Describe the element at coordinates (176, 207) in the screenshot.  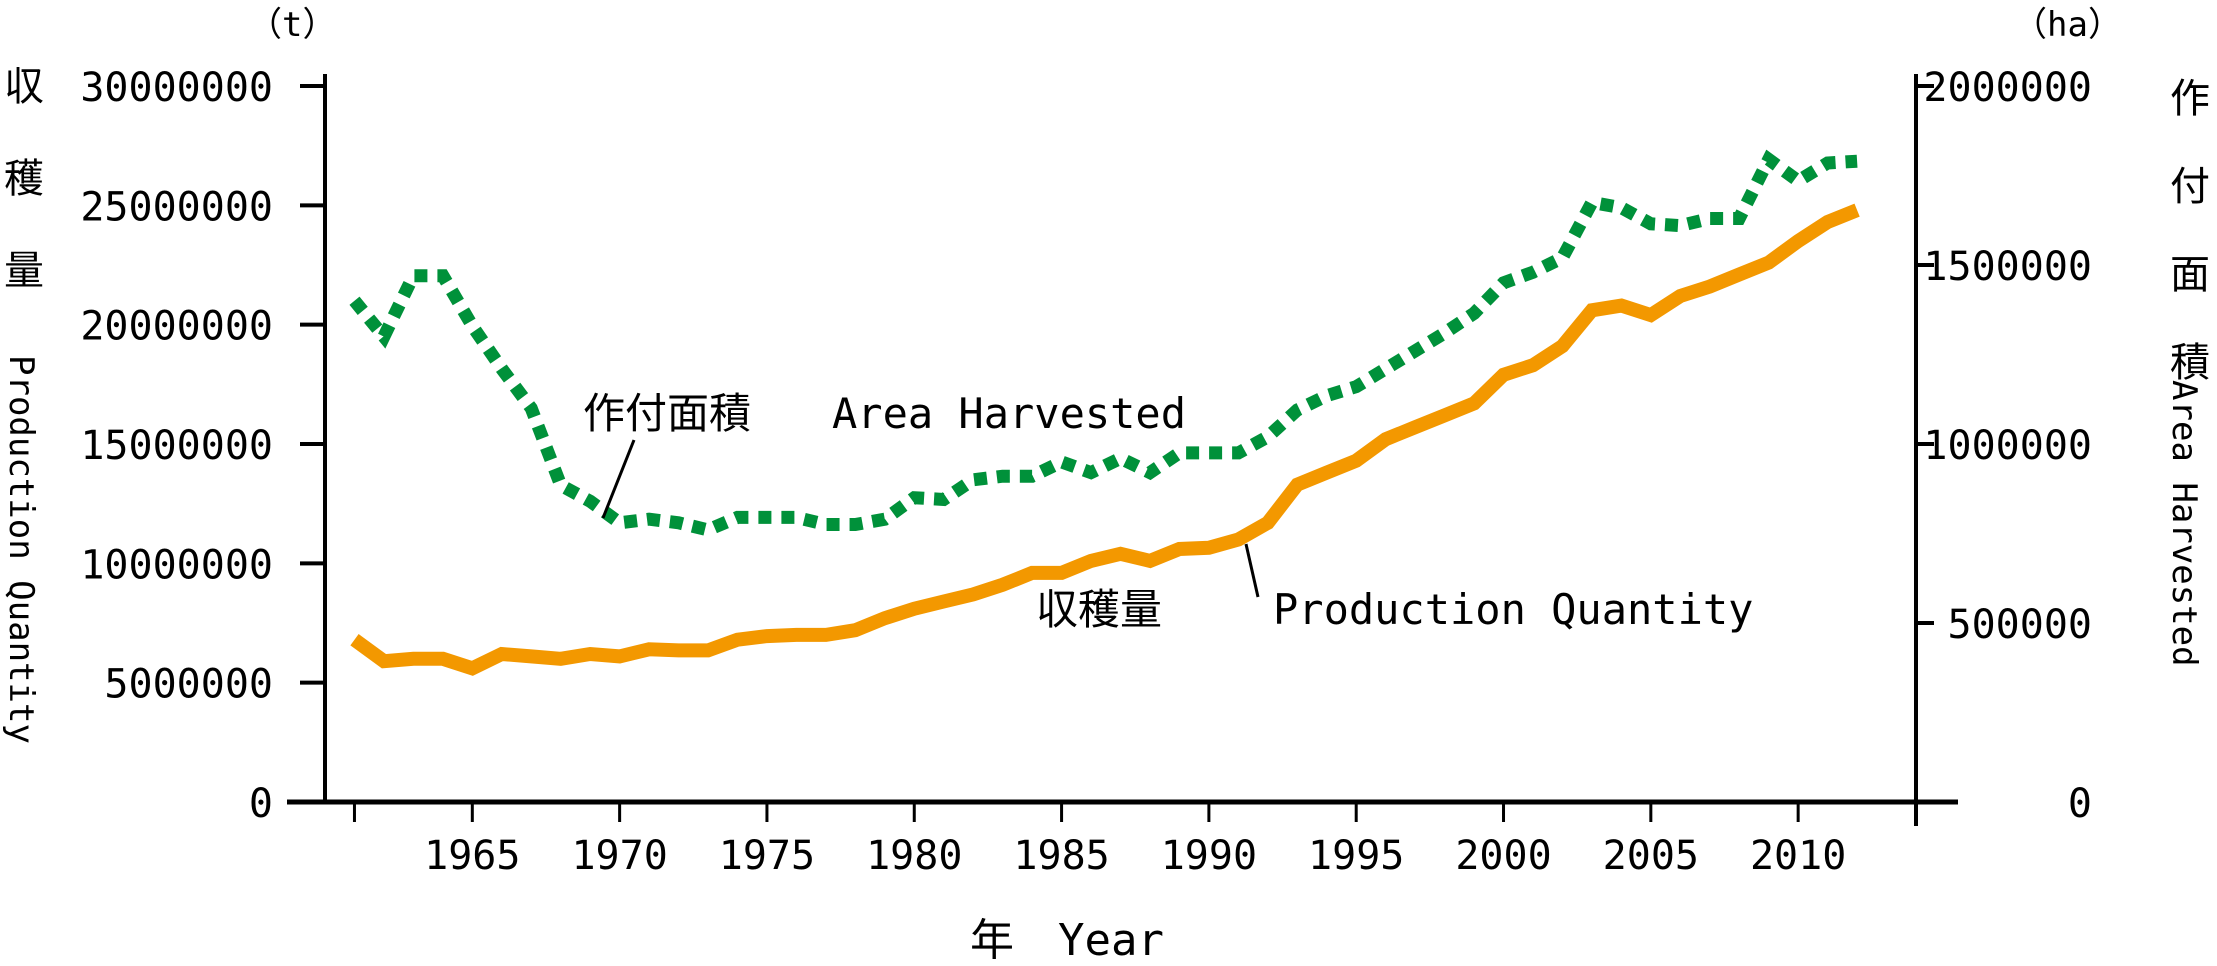
I see `left-tick-label: 25000000` at that location.